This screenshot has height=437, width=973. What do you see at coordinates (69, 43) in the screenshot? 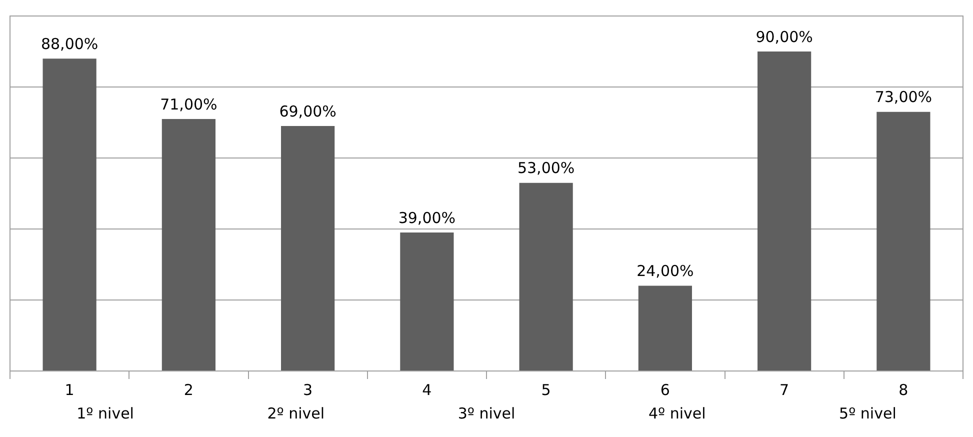
I see `data-label: 88,00%` at bounding box center [69, 43].